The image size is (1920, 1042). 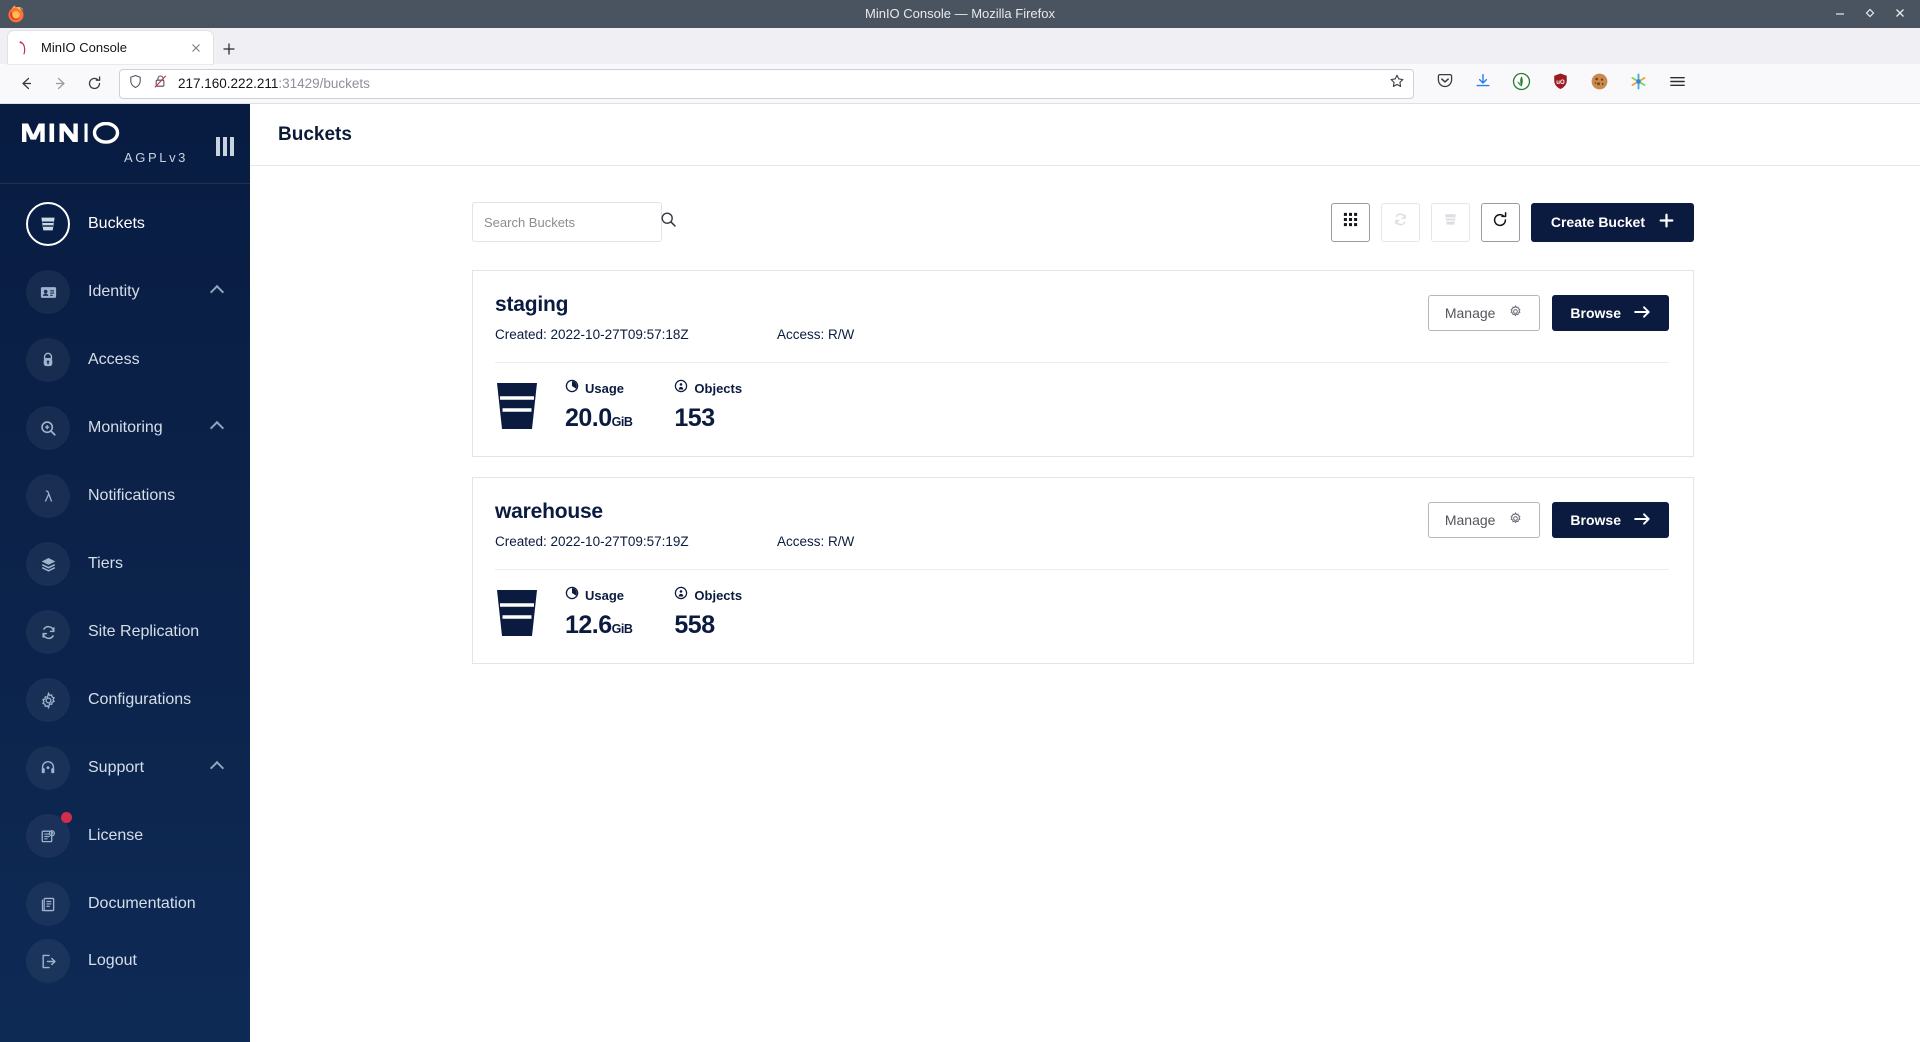 What do you see at coordinates (1397, 83) in the screenshot?
I see `bookmark-star-icon` at bounding box center [1397, 83].